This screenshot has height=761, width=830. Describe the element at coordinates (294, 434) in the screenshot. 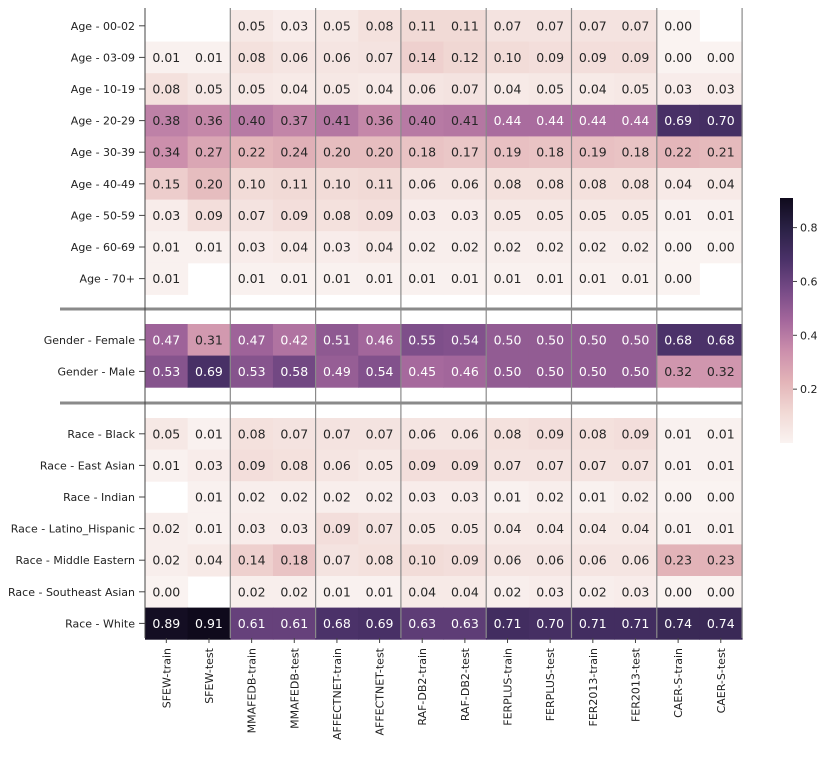

I see `cell-race-black-mmafedb-test` at that location.